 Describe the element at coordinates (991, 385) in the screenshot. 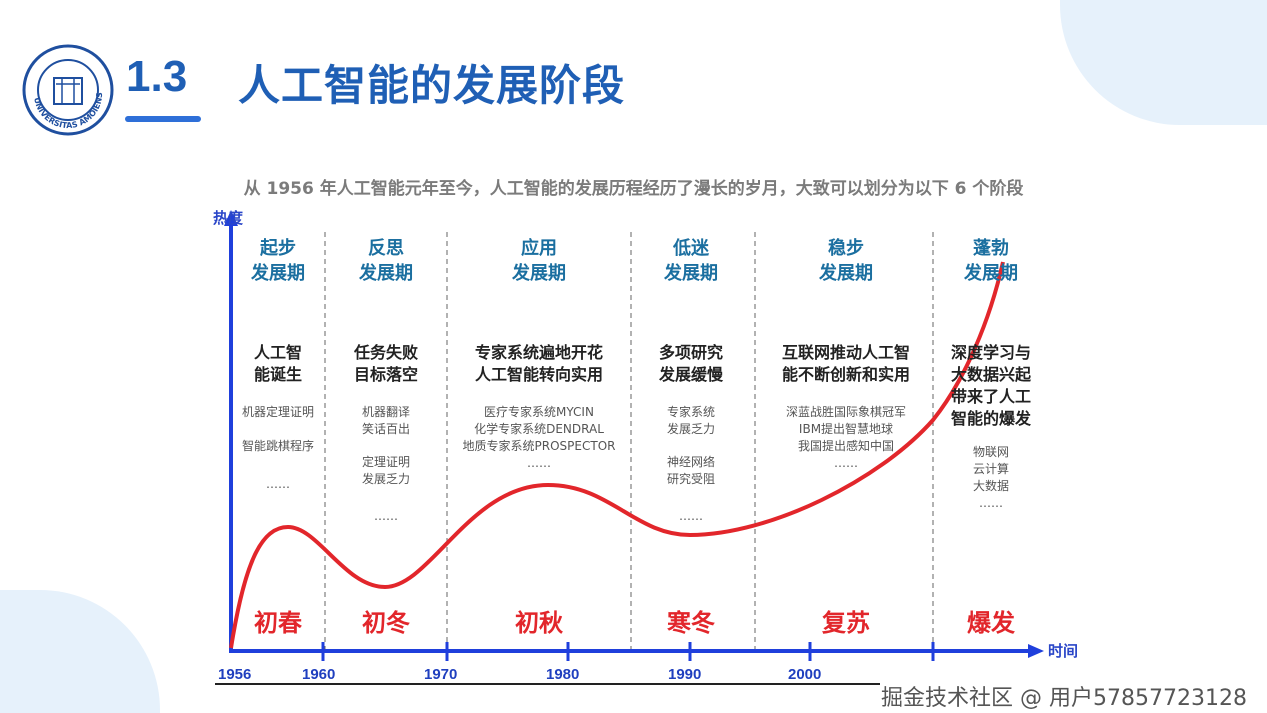

I see `stage-summary: 深度学习与 大数据兴起 带来了人工 智能的爆发` at that location.